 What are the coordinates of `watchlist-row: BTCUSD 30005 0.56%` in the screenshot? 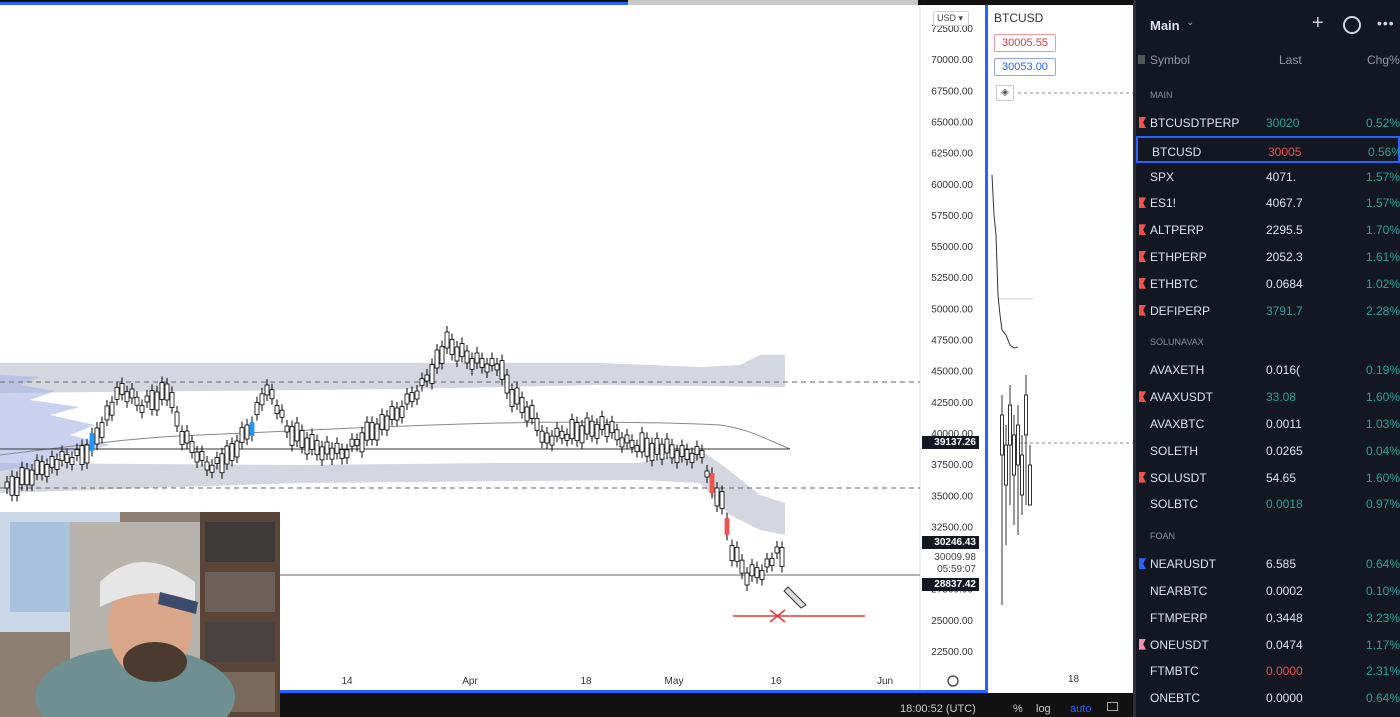 It's located at (1268, 149).